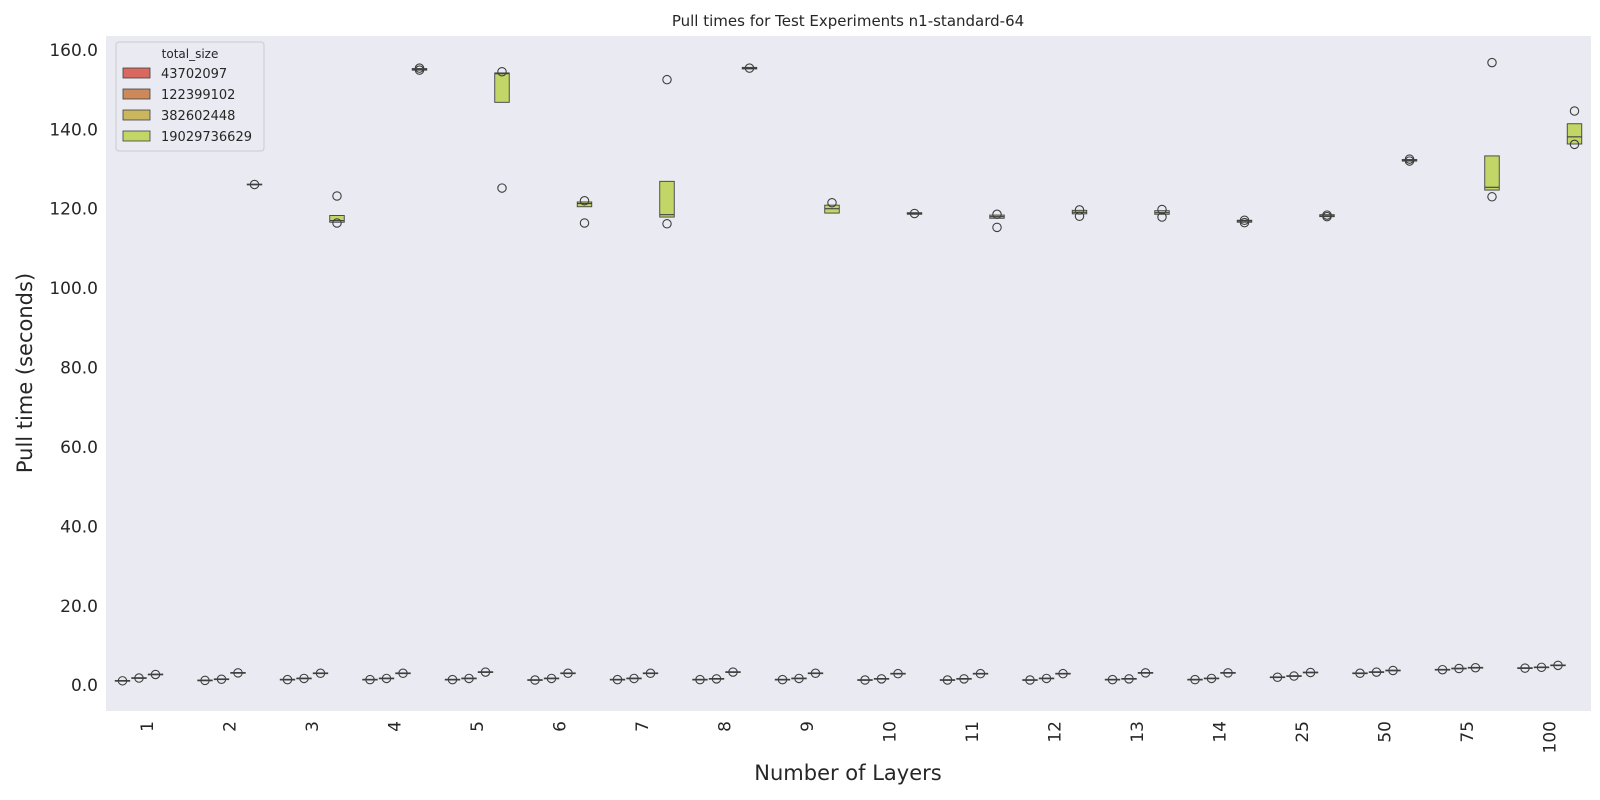 The image size is (1600, 800). What do you see at coordinates (847, 773) in the screenshot?
I see `x-axis-label: Number of Layers` at bounding box center [847, 773].